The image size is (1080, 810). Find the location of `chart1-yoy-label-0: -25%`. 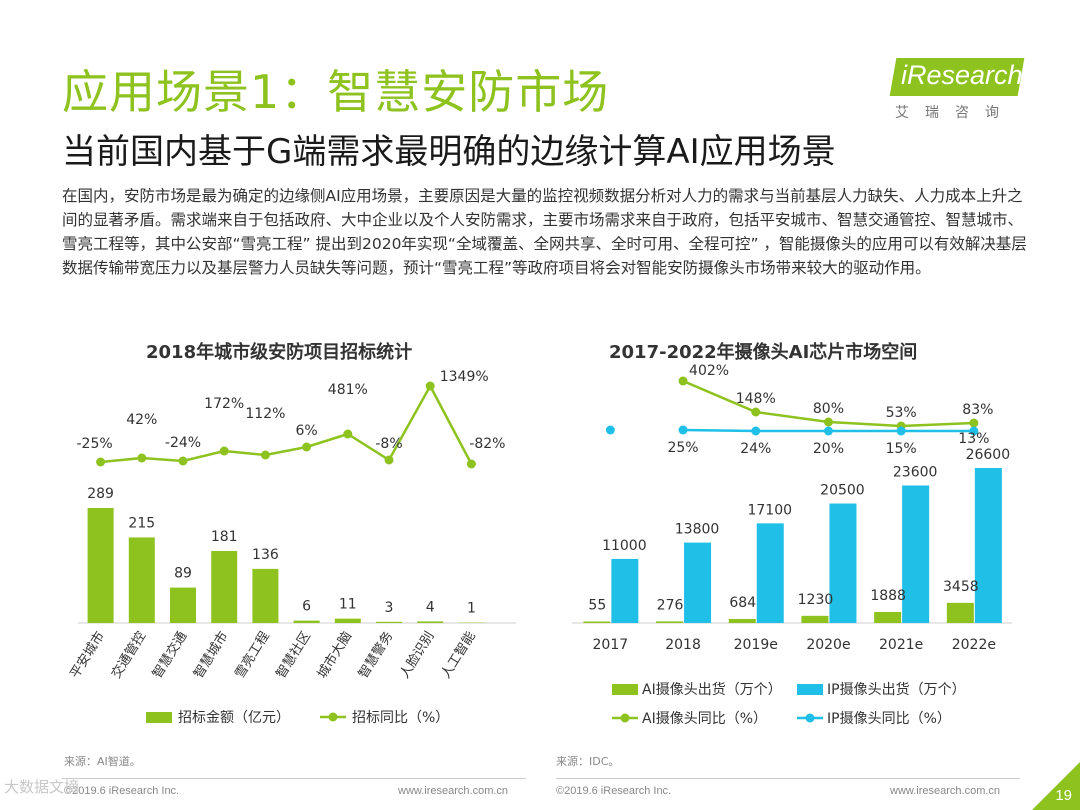

chart1-yoy-label-0: -25% is located at coordinates (95, 444).